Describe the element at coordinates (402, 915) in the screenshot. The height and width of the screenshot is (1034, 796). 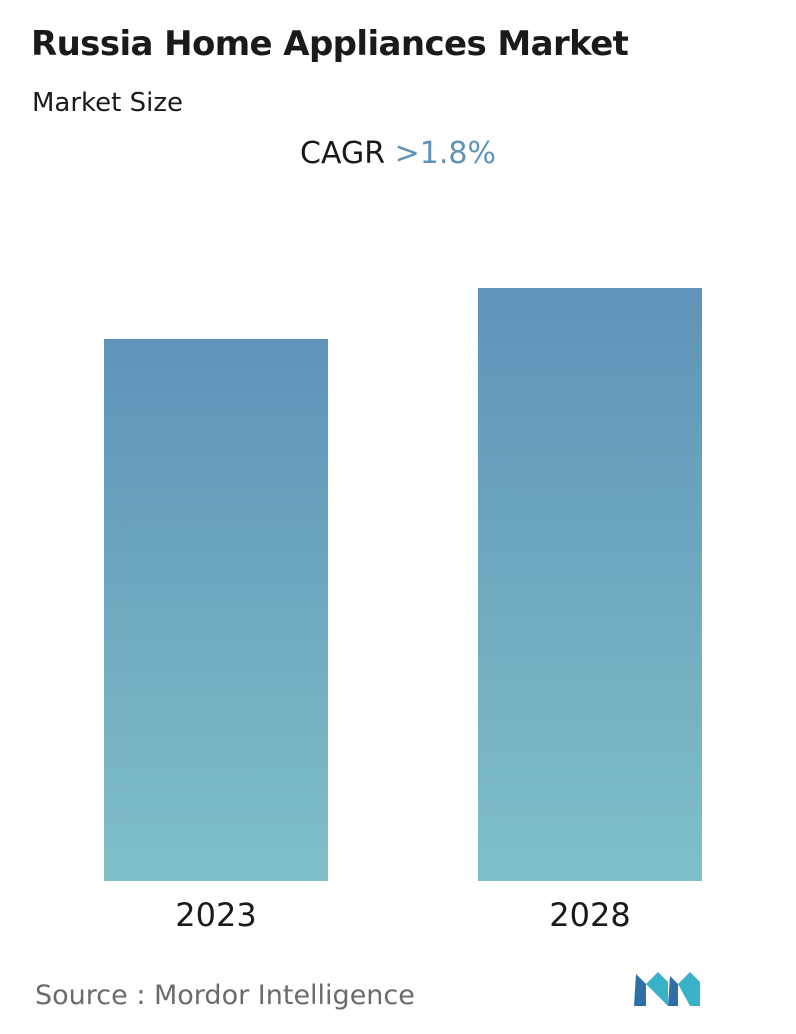
I see `x-axis-labels: 2023 2028` at that location.